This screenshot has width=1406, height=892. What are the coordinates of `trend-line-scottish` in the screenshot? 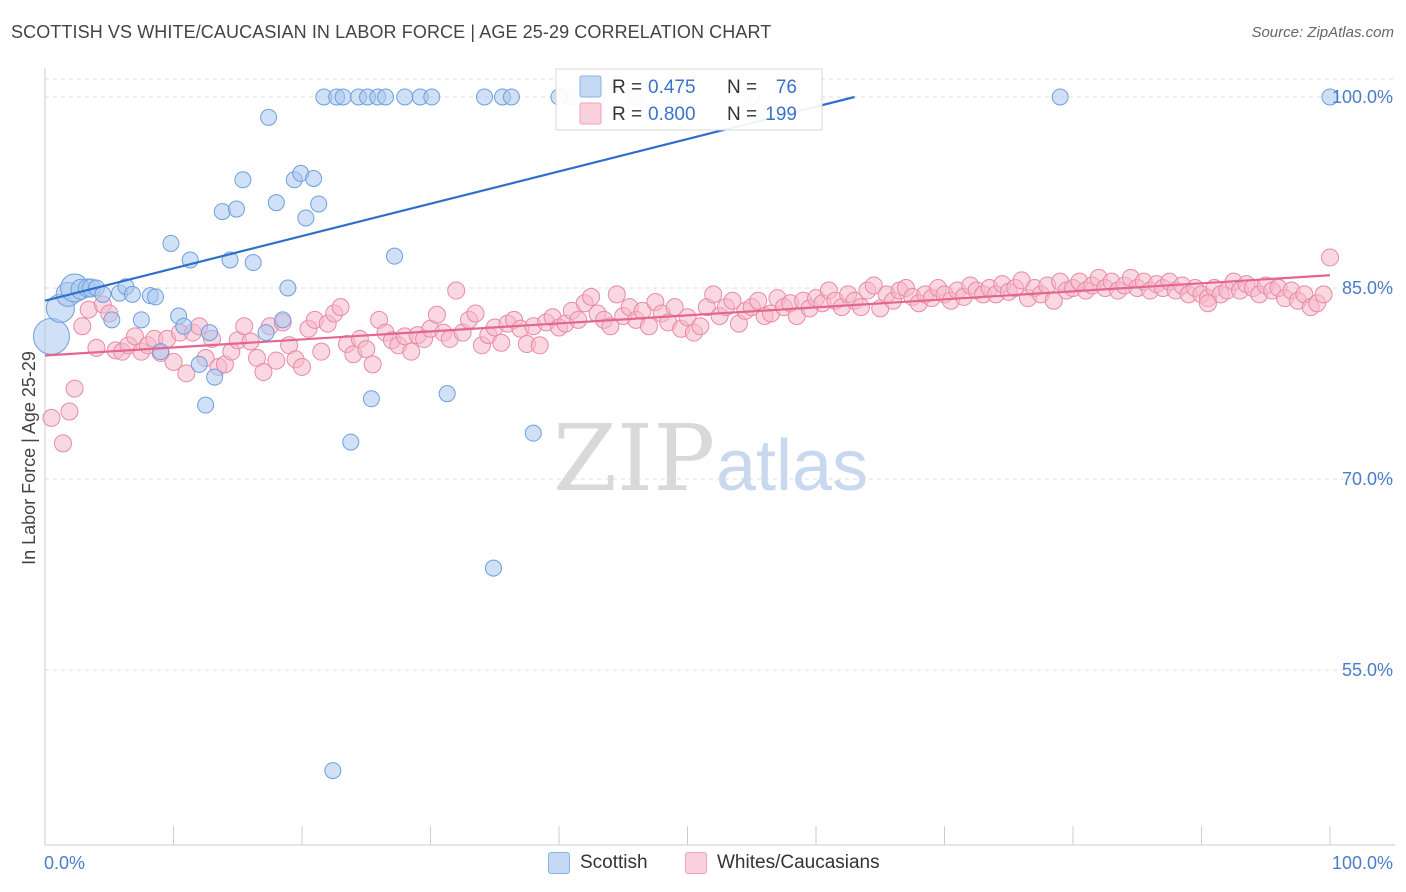 It's located at (449, 198).